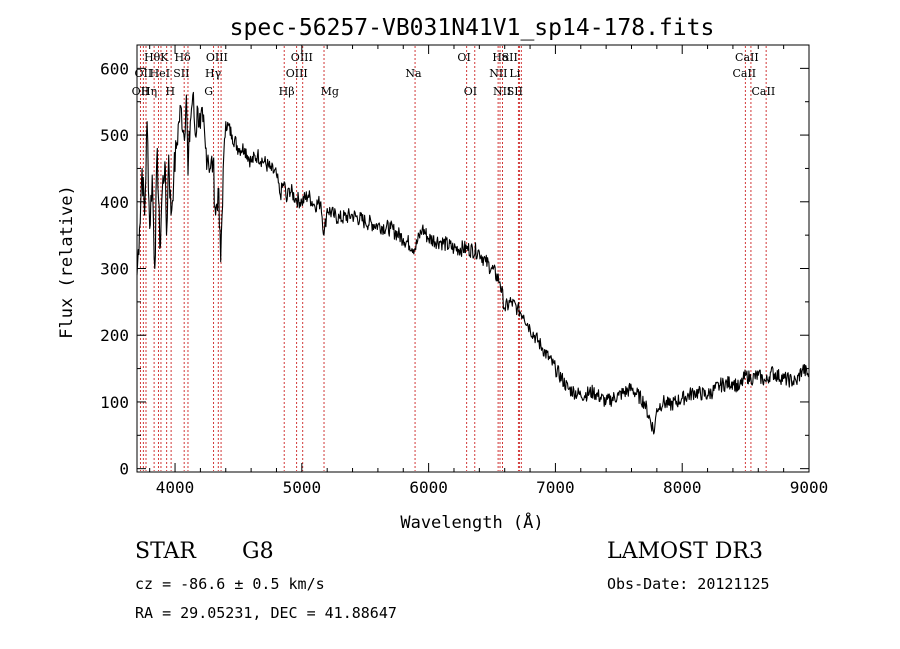 This screenshot has height=649, width=900. What do you see at coordinates (175, 487) in the screenshot?
I see `x-tick-label: 4000` at bounding box center [175, 487].